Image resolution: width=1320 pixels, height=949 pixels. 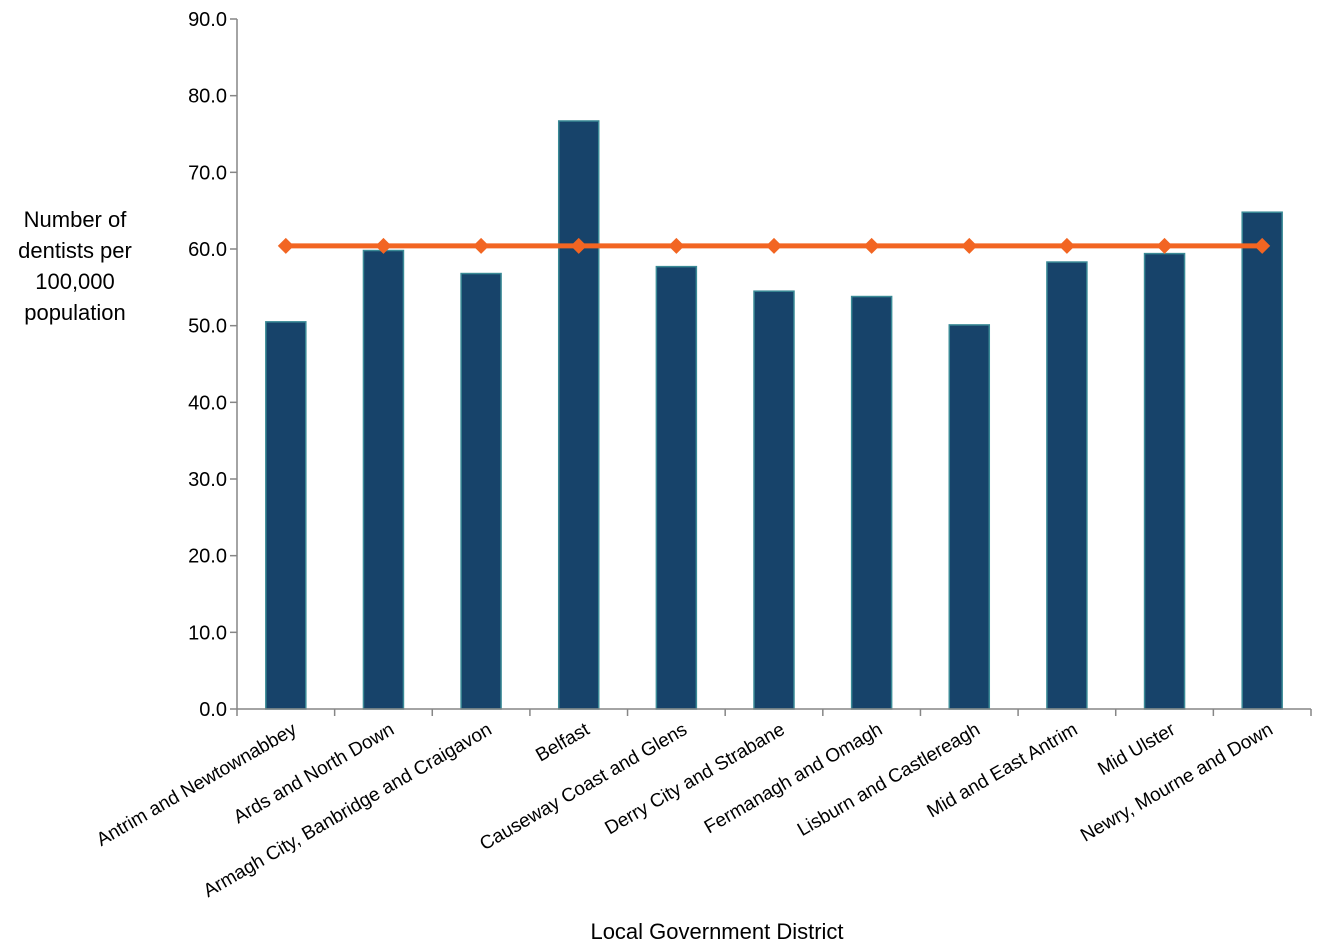 I want to click on y-tick-label: 0.0, so click(x=213, y=710).